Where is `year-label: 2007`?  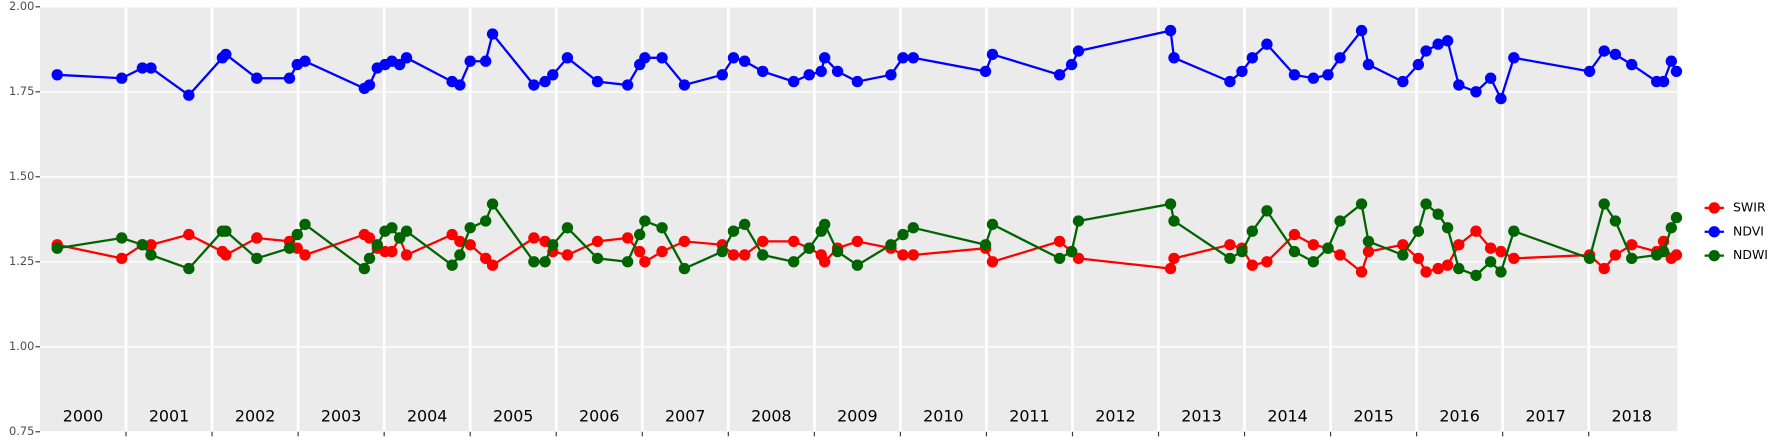
year-label: 2007 is located at coordinates (685, 416).